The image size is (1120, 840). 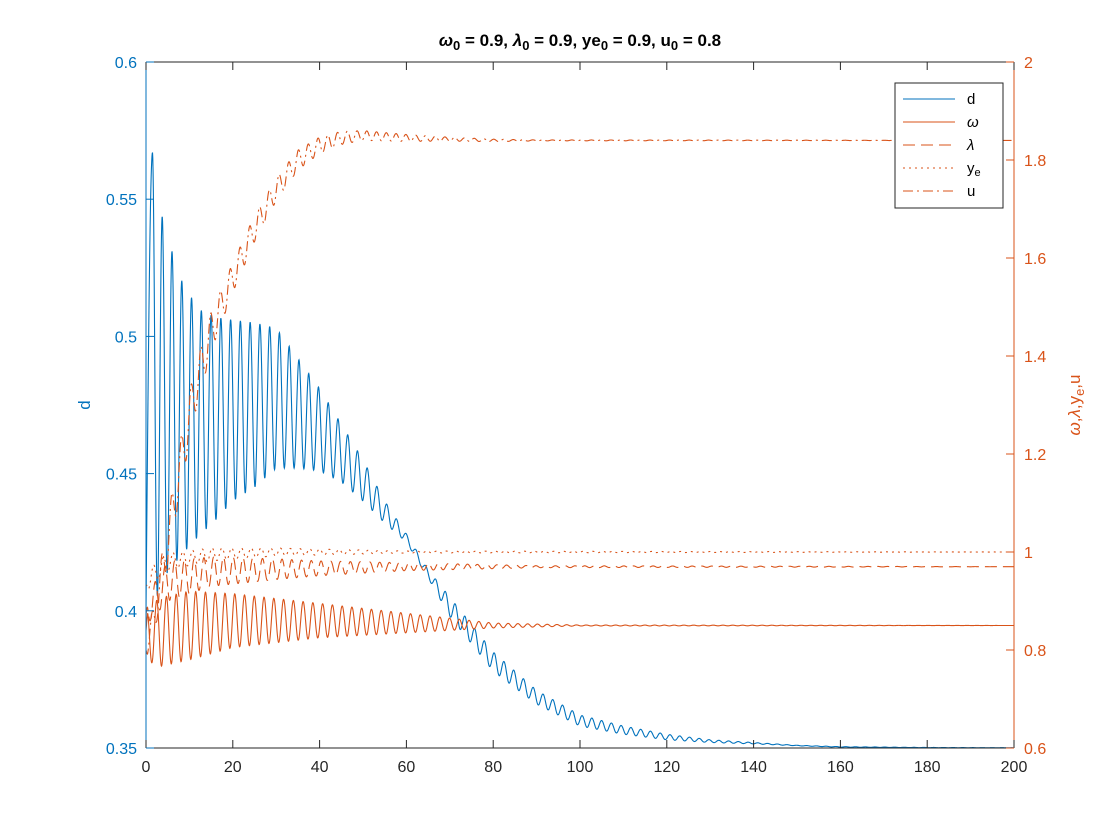 What do you see at coordinates (753, 767) in the screenshot?
I see `x-tick-label: 140` at bounding box center [753, 767].